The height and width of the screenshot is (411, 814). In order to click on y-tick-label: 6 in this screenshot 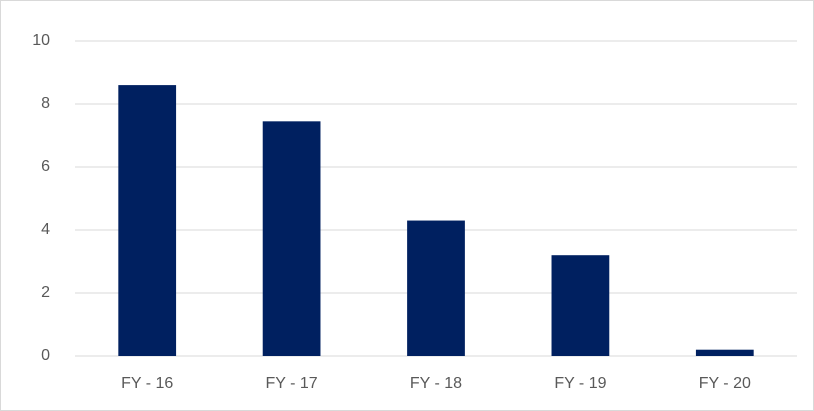, I will do `click(45, 166)`.